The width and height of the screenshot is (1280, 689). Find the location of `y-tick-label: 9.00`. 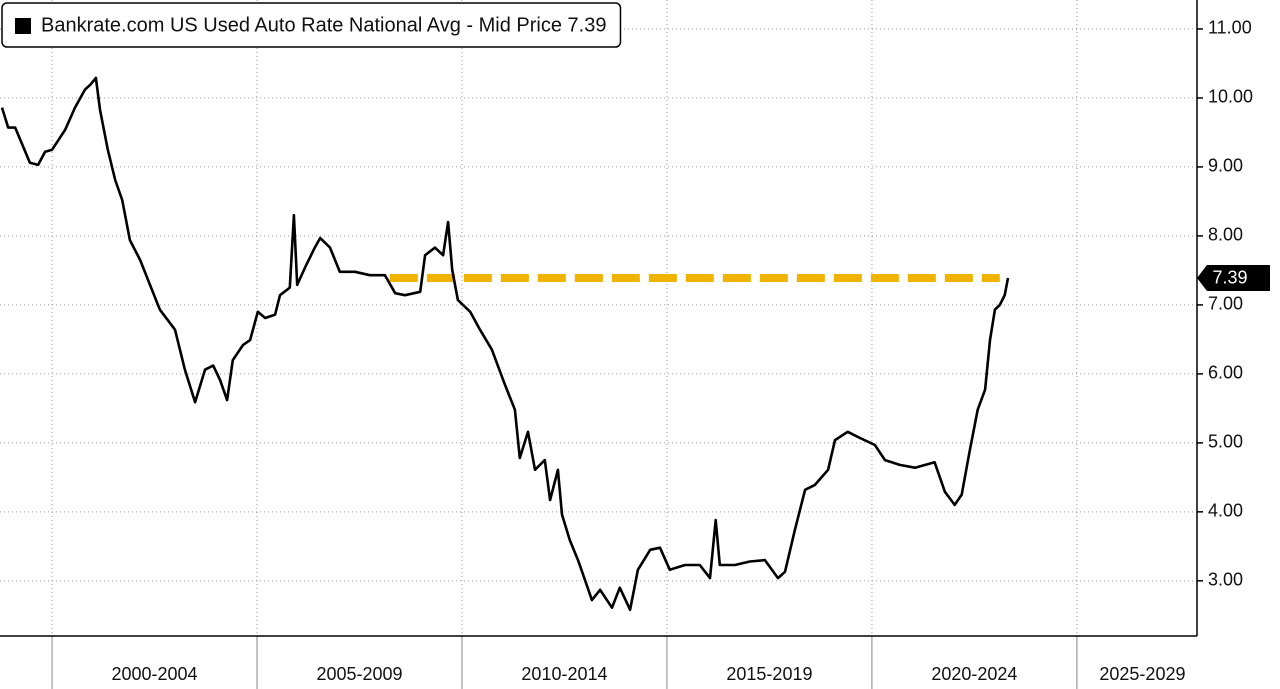

y-tick-label: 9.00 is located at coordinates (1225, 166).